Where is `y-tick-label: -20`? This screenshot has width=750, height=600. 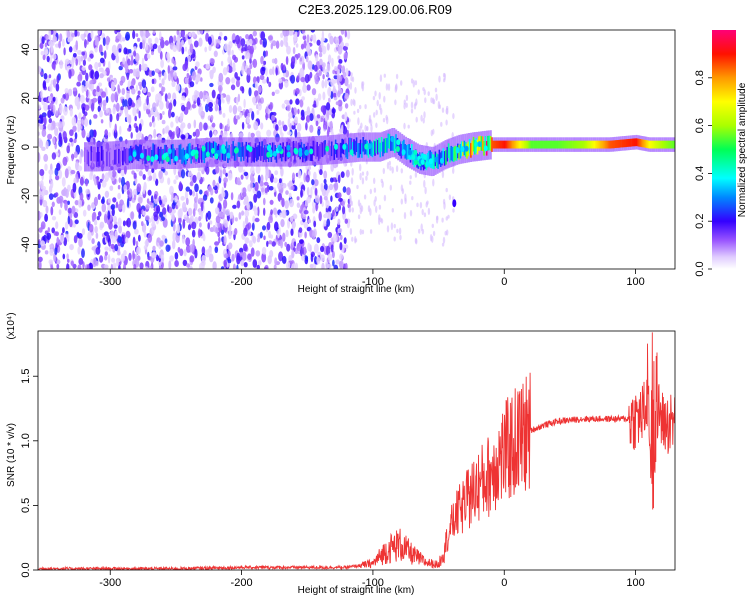
y-tick-label: -20 is located at coordinates (26, 196).